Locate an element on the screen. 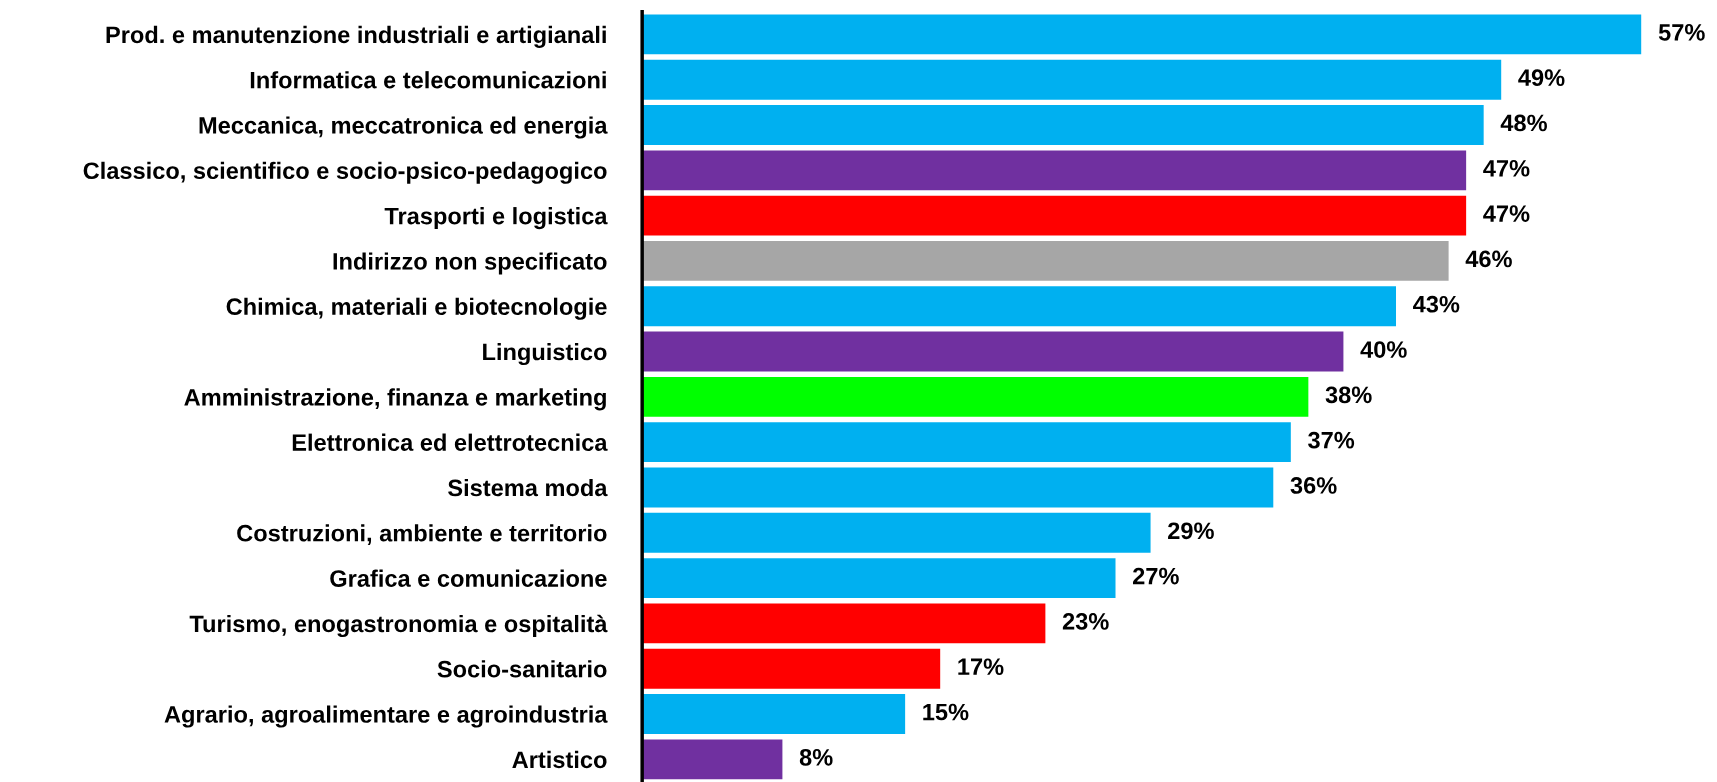 The height and width of the screenshot is (782, 1717). data-label: 27% is located at coordinates (1155, 576).